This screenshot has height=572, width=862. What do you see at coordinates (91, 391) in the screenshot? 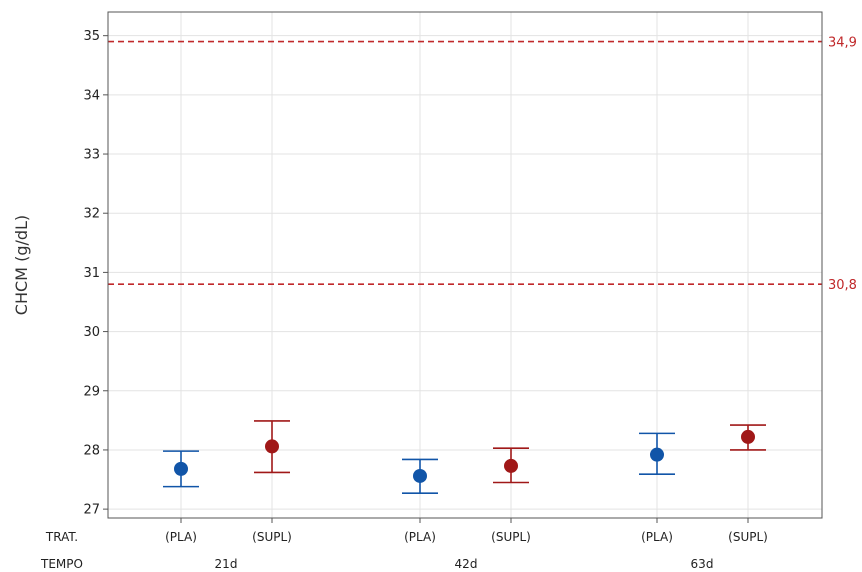
I see `y-tick-label: 29` at bounding box center [91, 391].